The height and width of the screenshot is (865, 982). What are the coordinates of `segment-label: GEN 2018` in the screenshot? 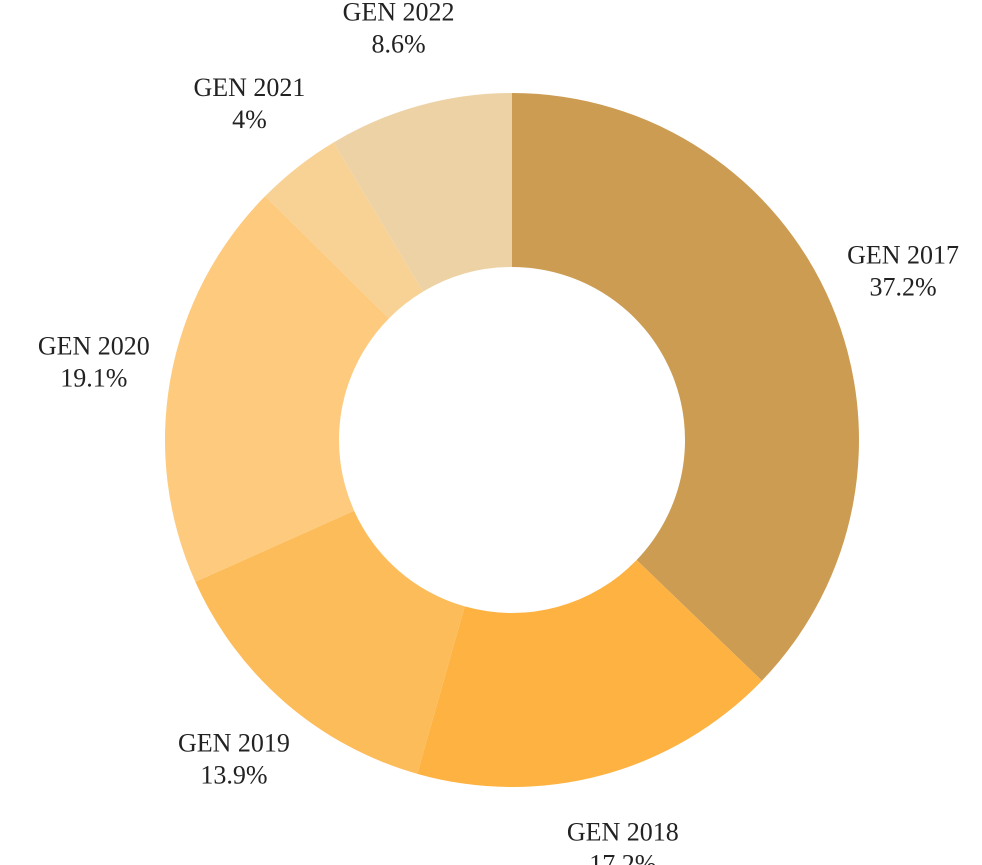 It's located at (623, 831).